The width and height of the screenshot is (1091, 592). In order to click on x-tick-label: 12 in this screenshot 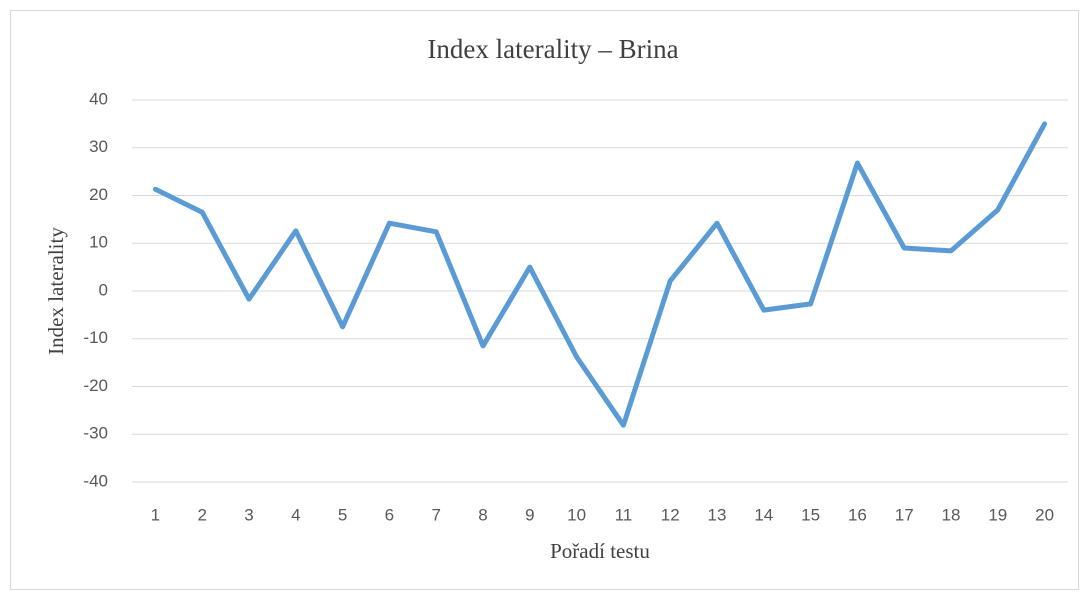, I will do `click(670, 514)`.